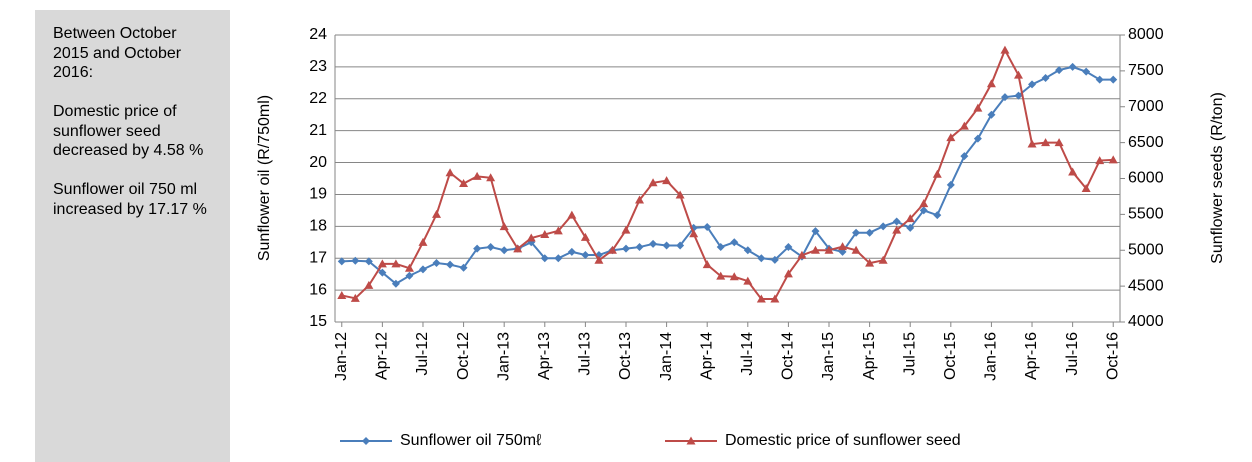  I want to click on x-tick-label: Apr-12, so click(382, 356).